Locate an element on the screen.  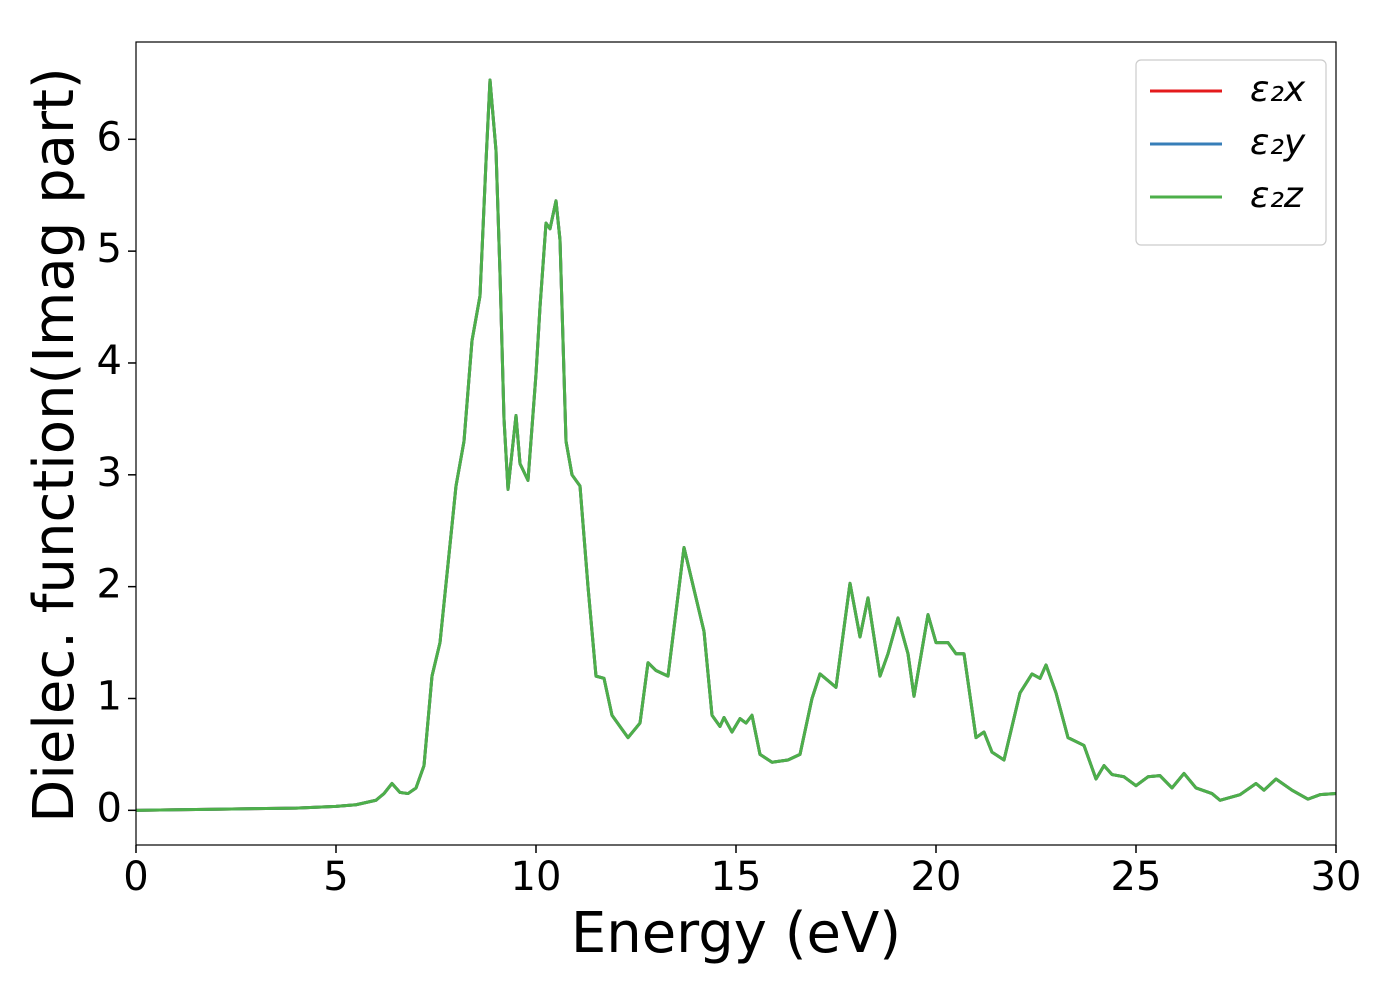
legend-box is located at coordinates (1231, 152).